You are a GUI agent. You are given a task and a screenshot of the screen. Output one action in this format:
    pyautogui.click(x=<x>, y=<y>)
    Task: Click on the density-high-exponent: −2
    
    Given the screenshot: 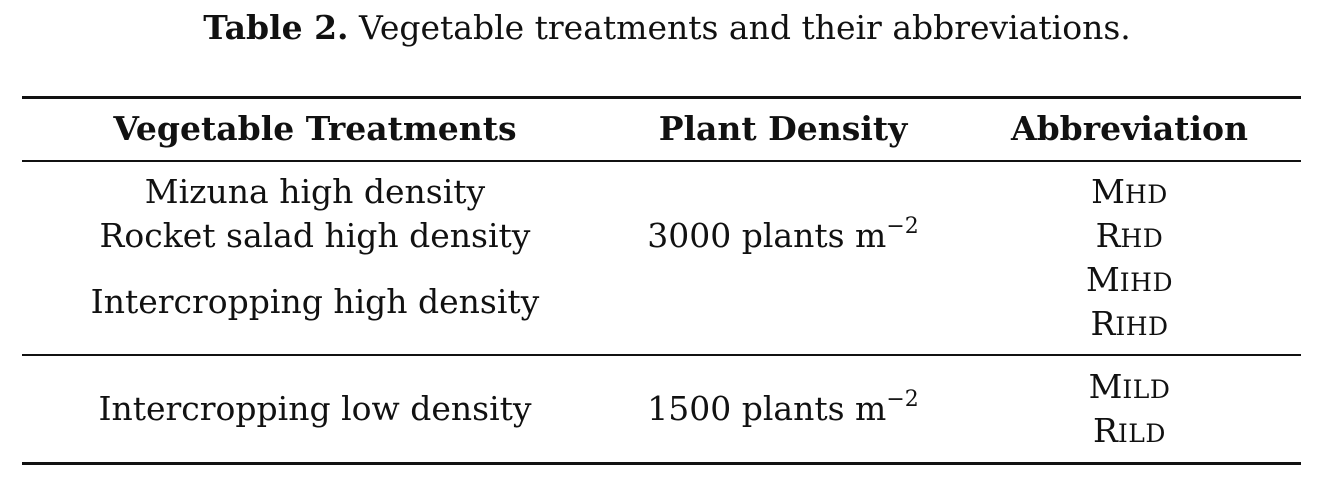 What is the action you would take?
    pyautogui.click(x=902, y=226)
    